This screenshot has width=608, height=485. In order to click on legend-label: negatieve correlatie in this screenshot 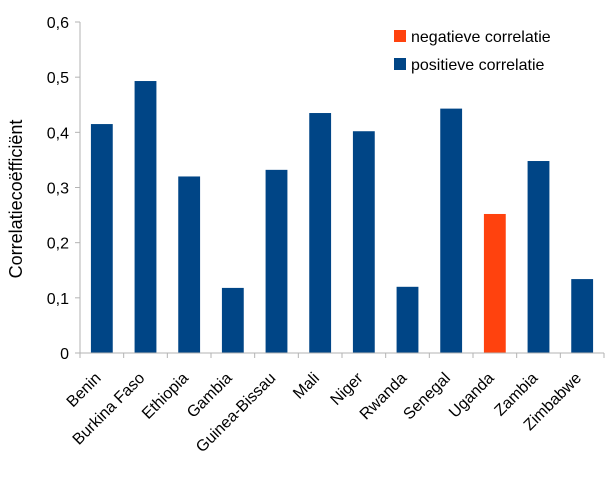, I will do `click(481, 37)`.